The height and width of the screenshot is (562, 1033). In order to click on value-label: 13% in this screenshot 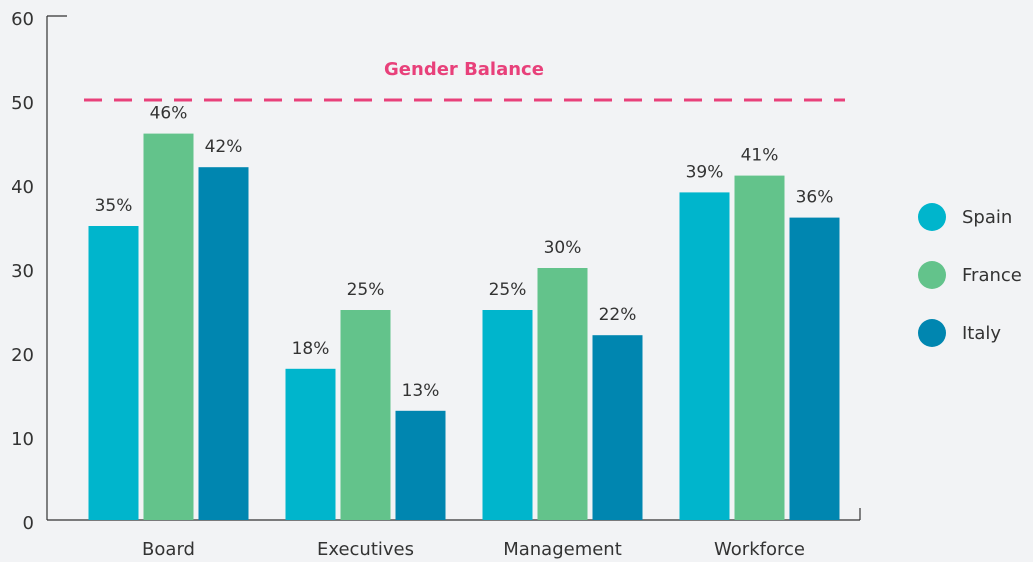, I will do `click(421, 391)`.